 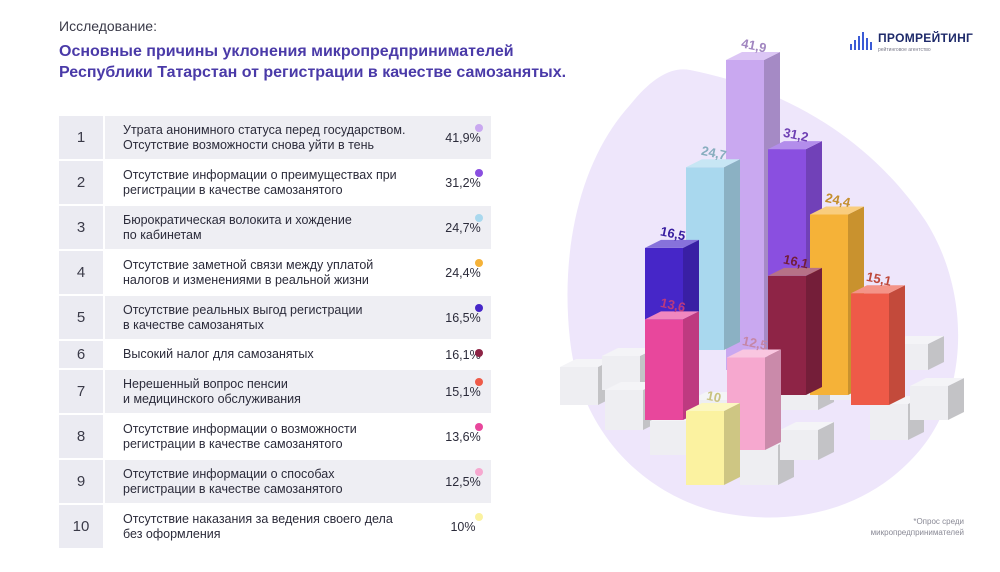 I want to click on bar-label: 10, so click(x=713, y=397).